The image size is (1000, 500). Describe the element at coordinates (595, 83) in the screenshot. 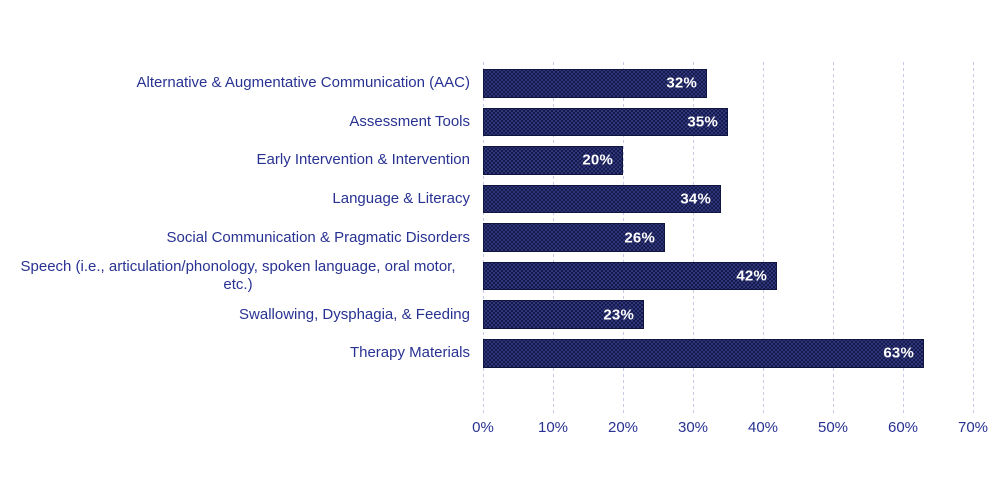

I see `bar: 32%` at that location.